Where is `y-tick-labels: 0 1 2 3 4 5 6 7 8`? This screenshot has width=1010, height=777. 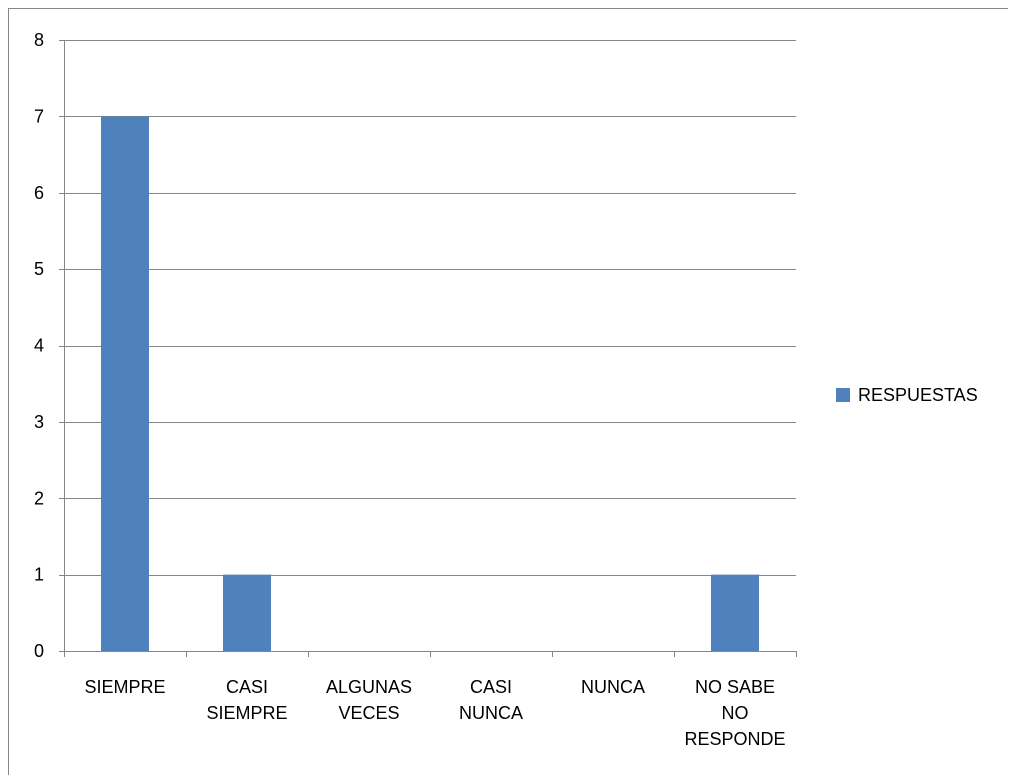 y-tick-labels: 0 1 2 3 4 5 6 7 8 is located at coordinates (39, 345).